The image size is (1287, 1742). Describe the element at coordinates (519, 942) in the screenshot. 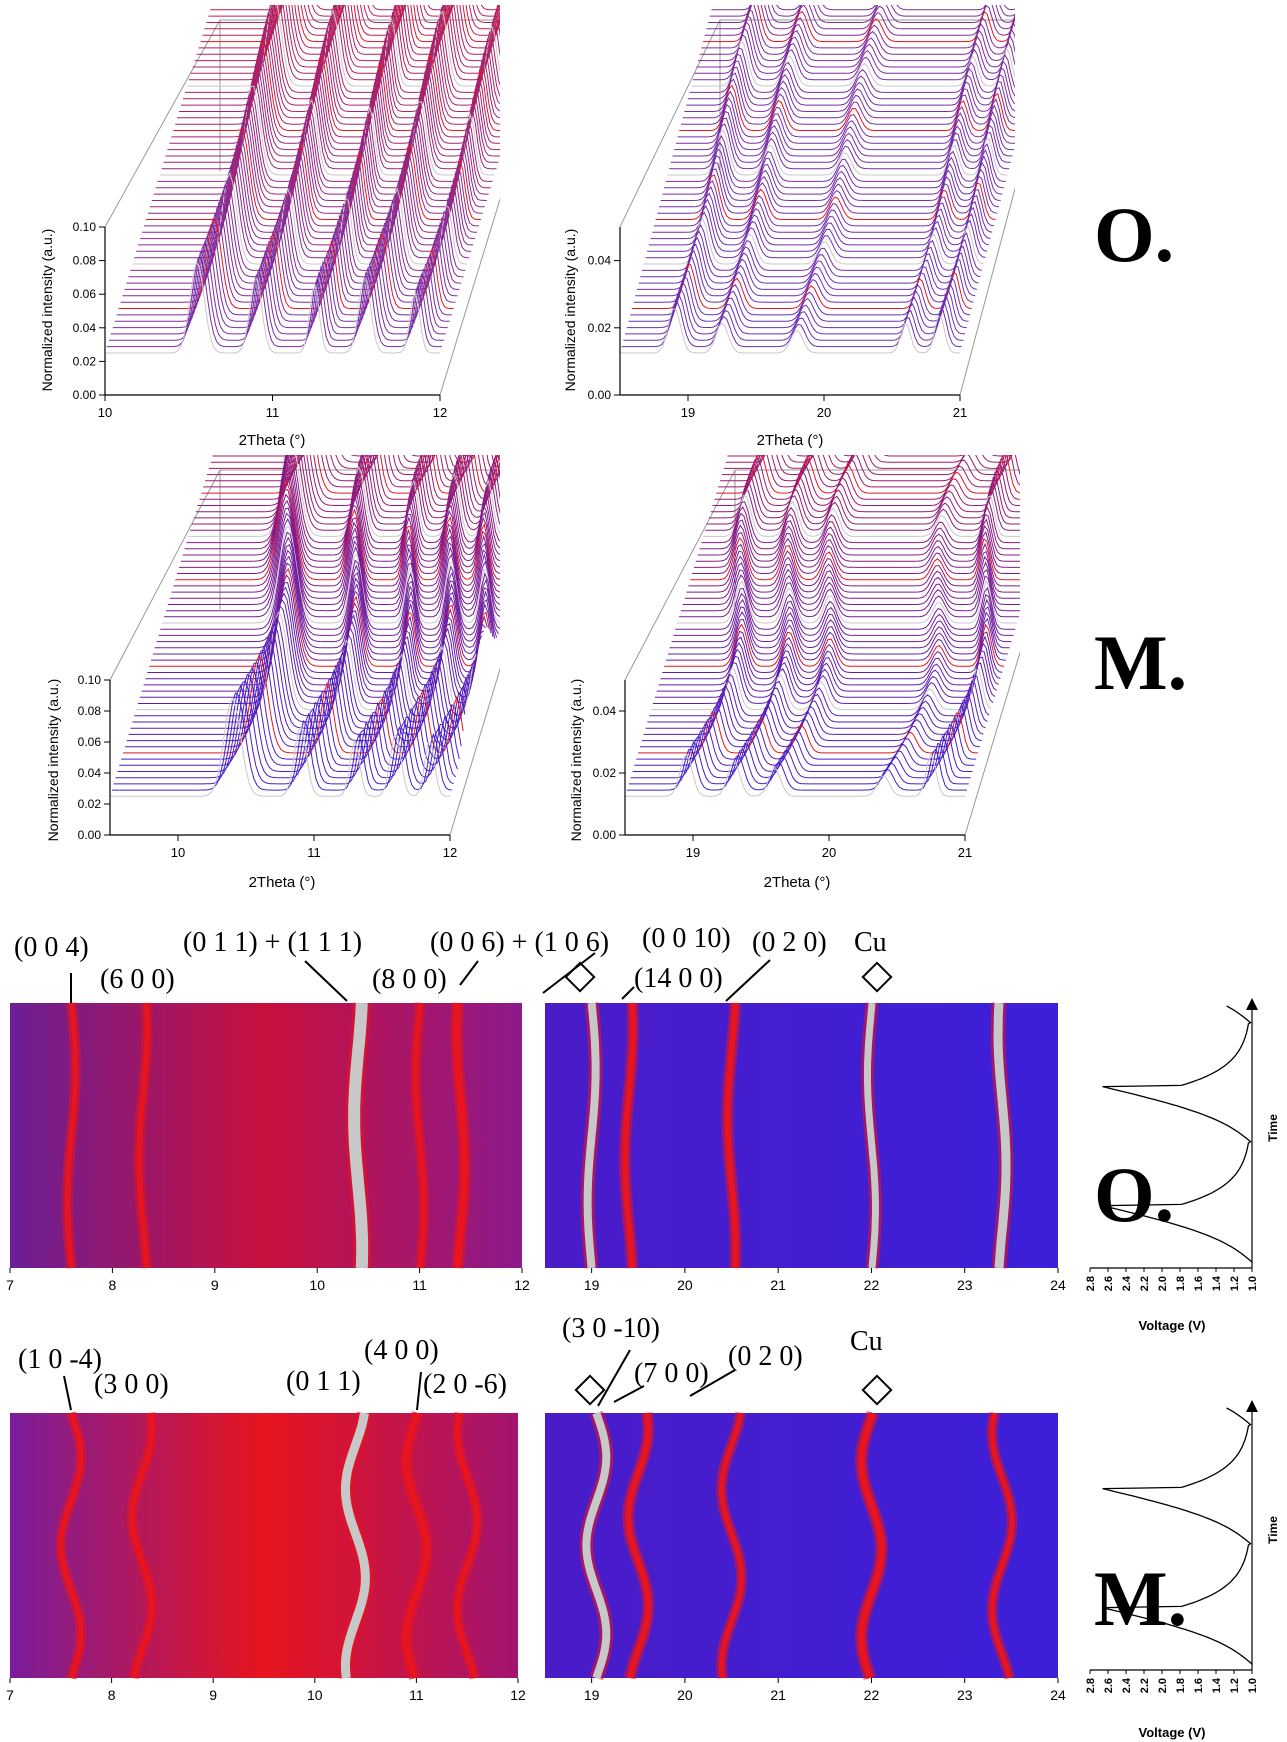

I see `annot-006-106: (0 0 6) + (1 0 6)` at that location.